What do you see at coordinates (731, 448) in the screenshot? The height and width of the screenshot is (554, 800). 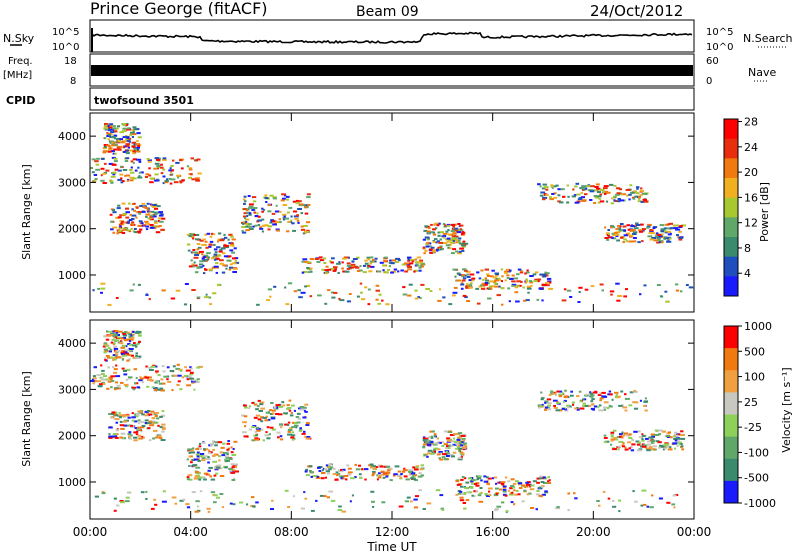 I see `colorbar-swatch` at bounding box center [731, 448].